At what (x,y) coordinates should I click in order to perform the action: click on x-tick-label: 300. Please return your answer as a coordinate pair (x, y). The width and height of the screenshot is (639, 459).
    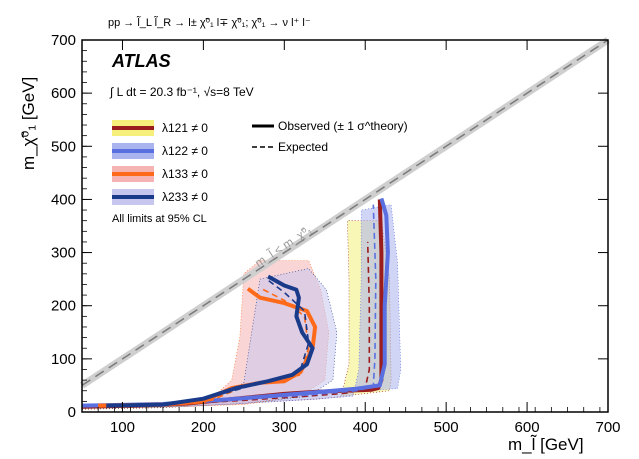
    Looking at the image, I should click on (284, 427).